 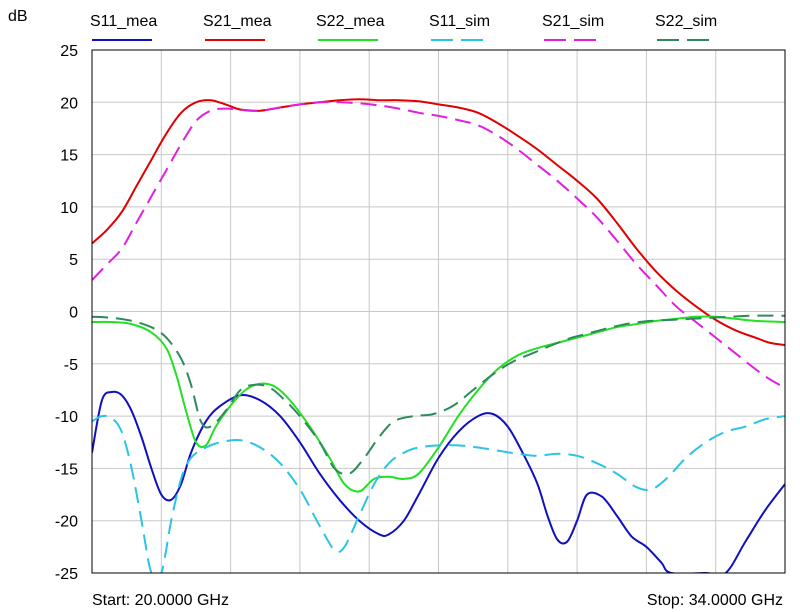 I want to click on y-tick-label: 25, so click(x=69, y=51).